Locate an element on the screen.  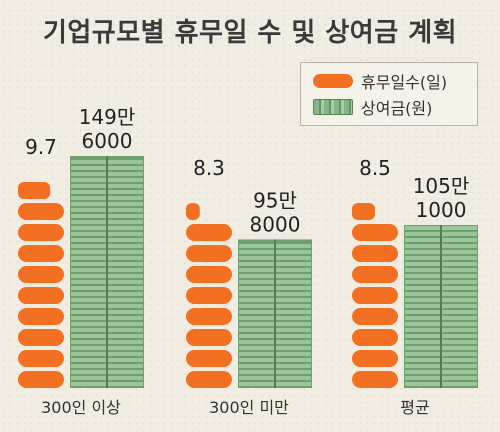
legend-item-bonus: 상여금(원) is located at coordinates (372, 107).